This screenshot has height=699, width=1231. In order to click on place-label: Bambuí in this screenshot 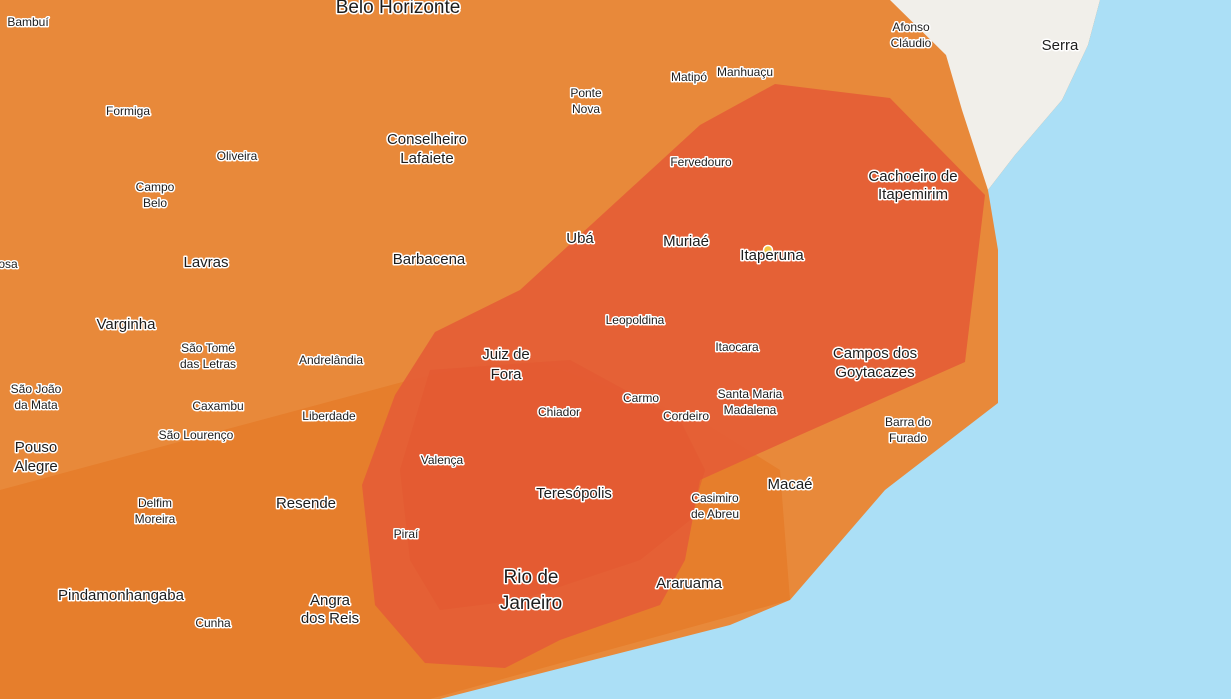, I will do `click(28, 22)`.